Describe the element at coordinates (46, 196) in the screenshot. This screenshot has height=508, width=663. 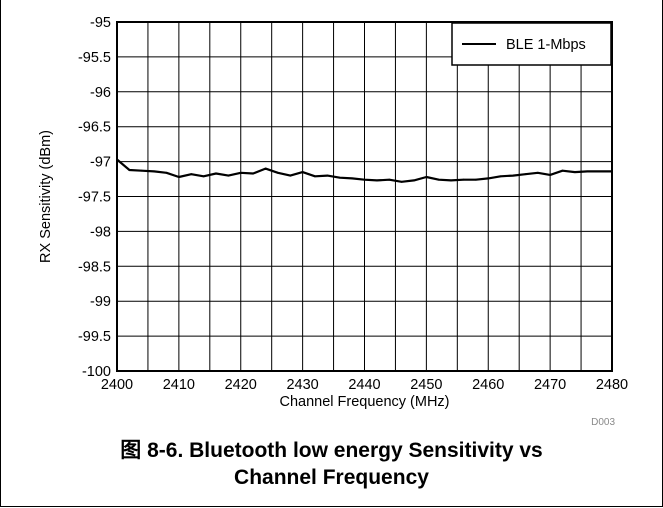
I see `y-axis-title: RX Sensitivity (dBm)` at that location.